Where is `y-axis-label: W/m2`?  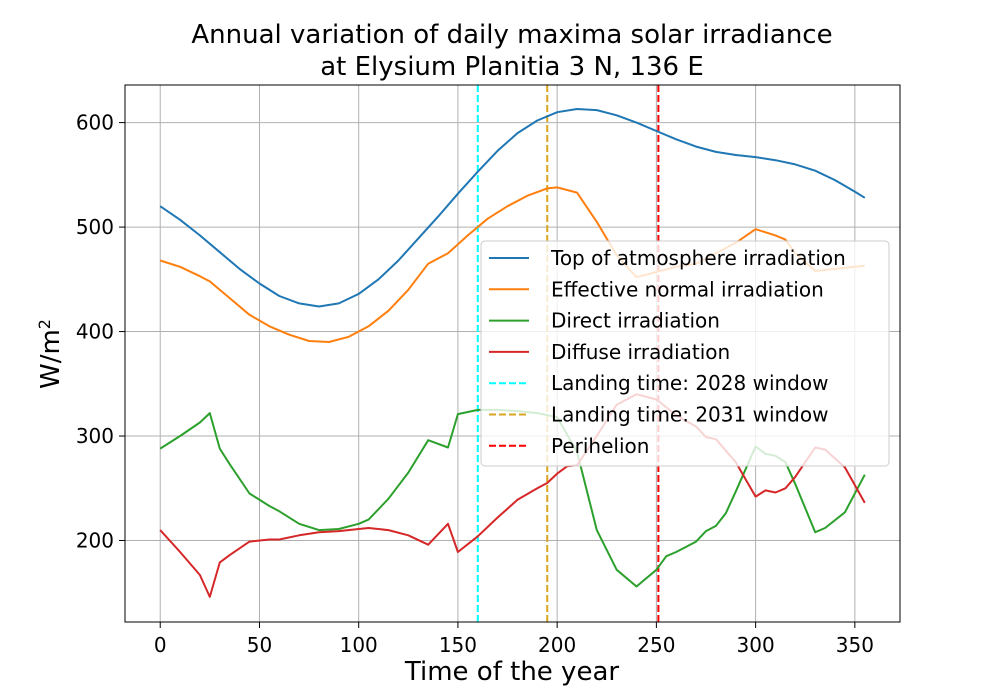
y-axis-label: W/m2 is located at coordinates (51, 354).